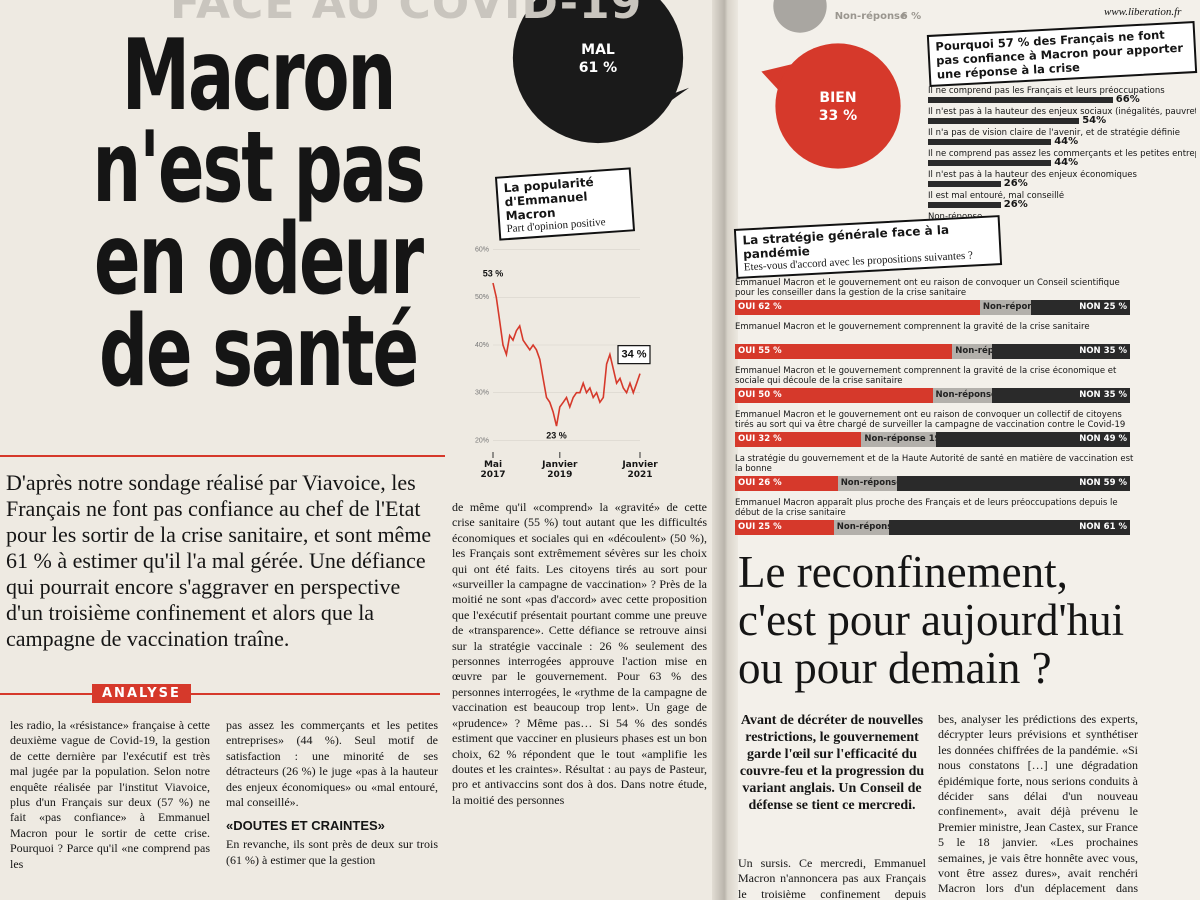 The width and height of the screenshot is (1200, 900). Describe the element at coordinates (406, 14) in the screenshot. I see `kicker: FACE AU COVID-19` at that location.